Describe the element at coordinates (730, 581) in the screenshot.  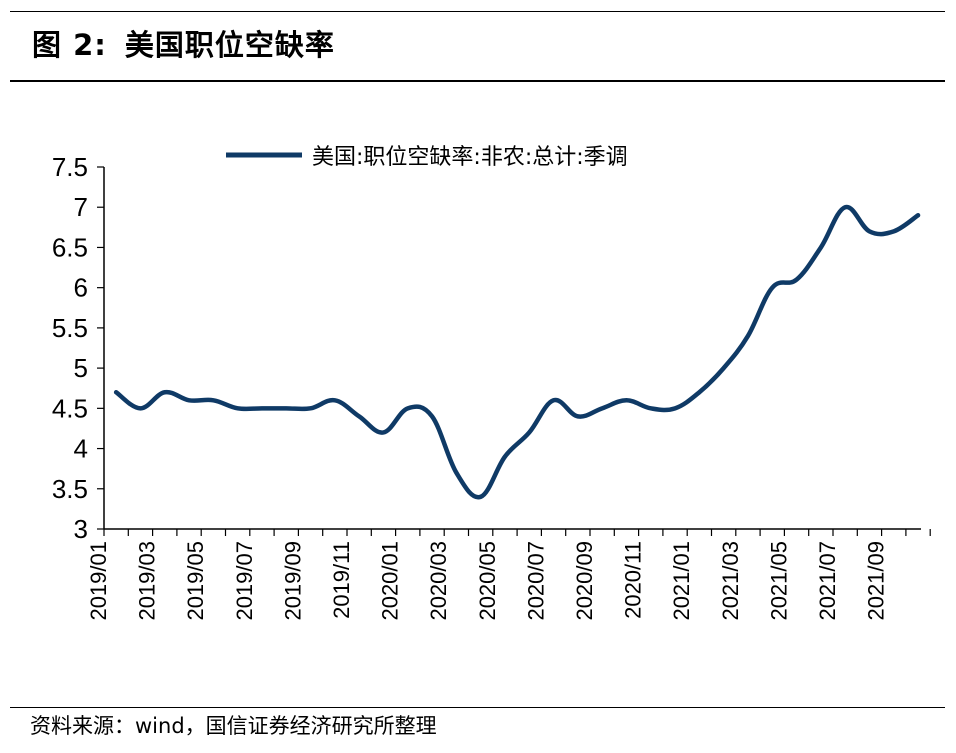
I see `x-tick-label: 2021/03` at that location.